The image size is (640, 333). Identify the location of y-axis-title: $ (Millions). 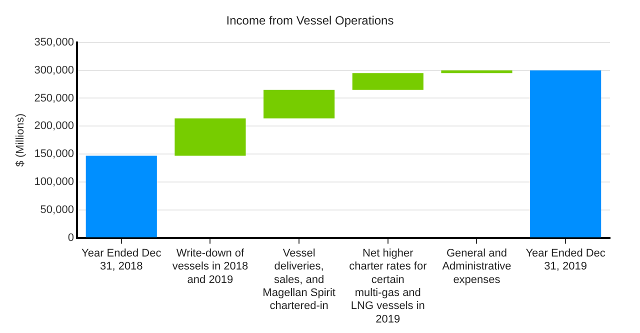
(20, 140).